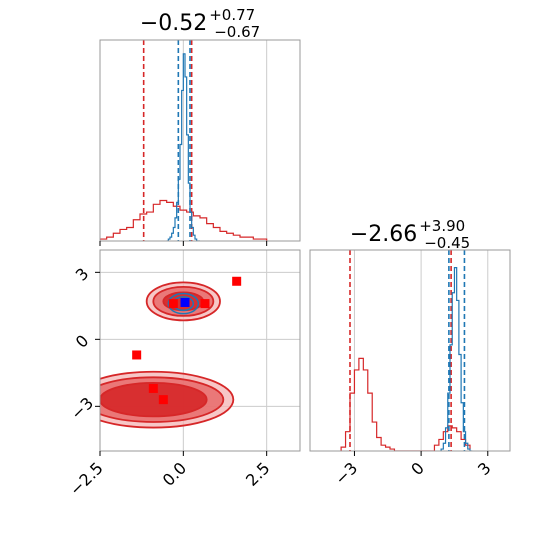 This screenshot has width=550, height=550. I want to click on joint-y-tick-label: −3, so click(82, 408).